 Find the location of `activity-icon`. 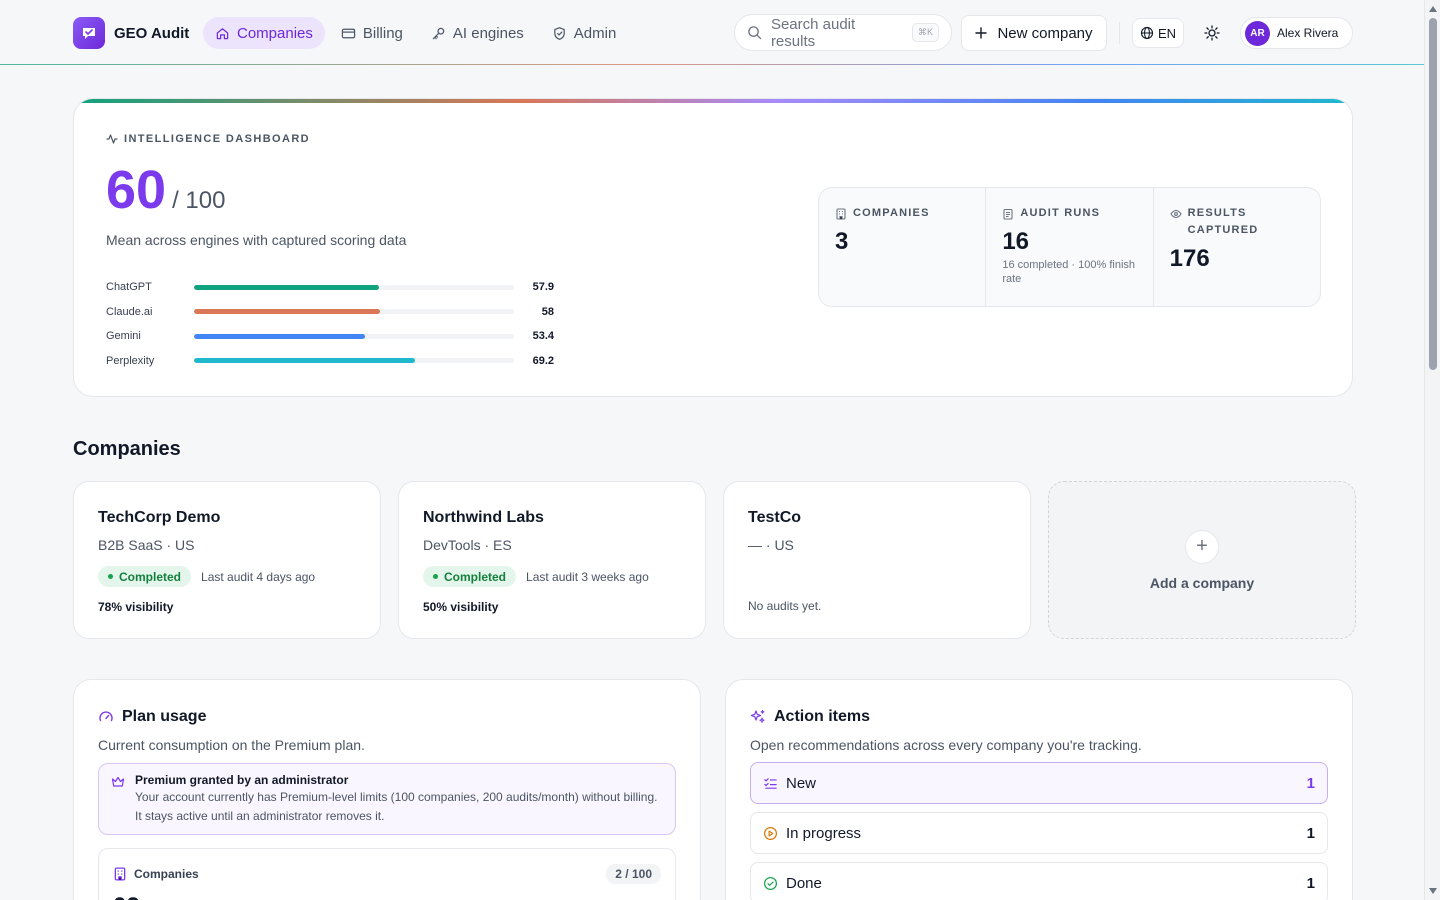

activity-icon is located at coordinates (112, 139).